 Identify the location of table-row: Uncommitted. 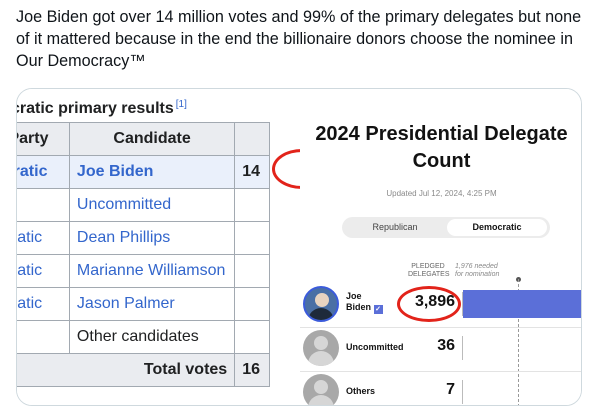
(143, 205).